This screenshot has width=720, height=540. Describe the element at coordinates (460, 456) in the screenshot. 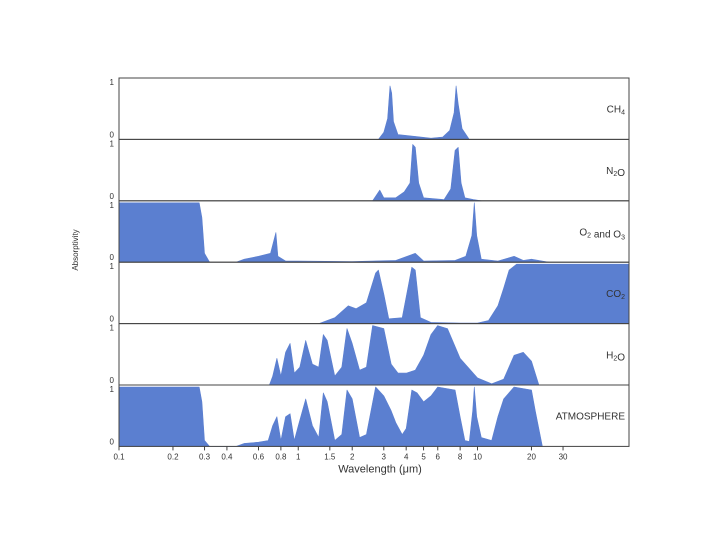

I see `xtick-label: 8` at that location.